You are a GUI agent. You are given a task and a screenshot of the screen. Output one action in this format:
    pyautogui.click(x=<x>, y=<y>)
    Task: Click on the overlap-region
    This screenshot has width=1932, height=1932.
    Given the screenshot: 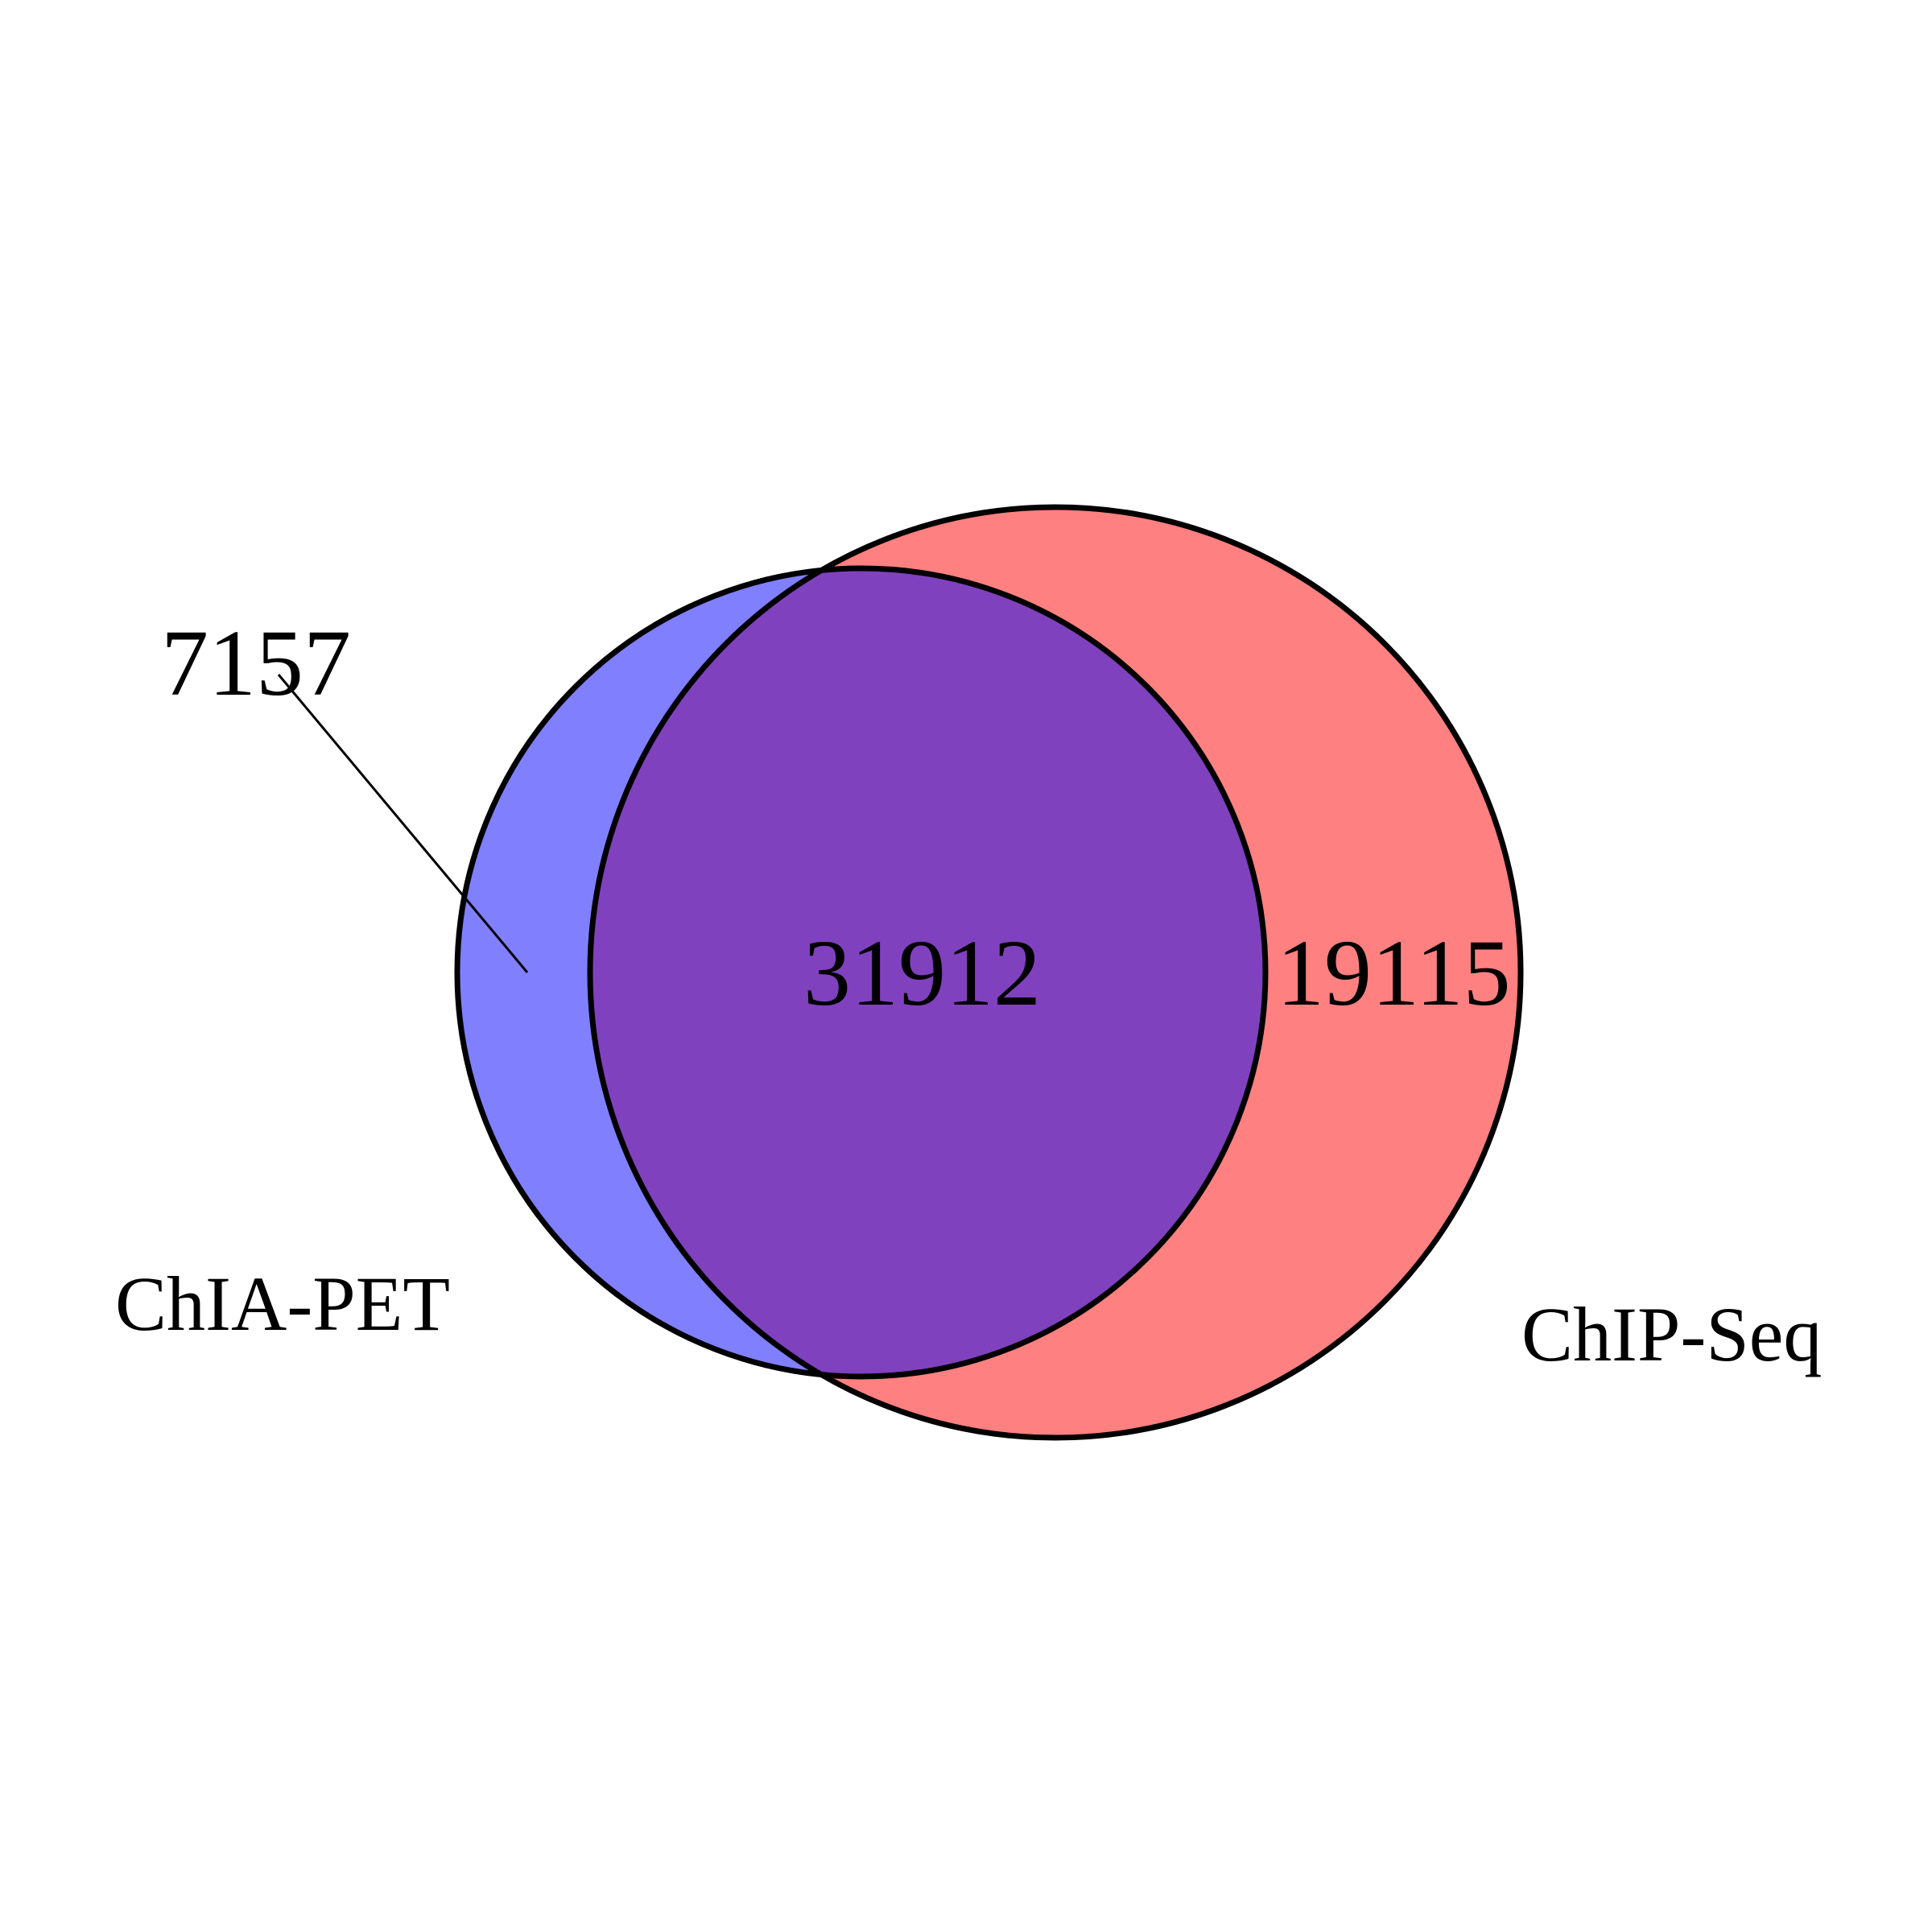 What is the action you would take?
    pyautogui.click(x=927, y=972)
    